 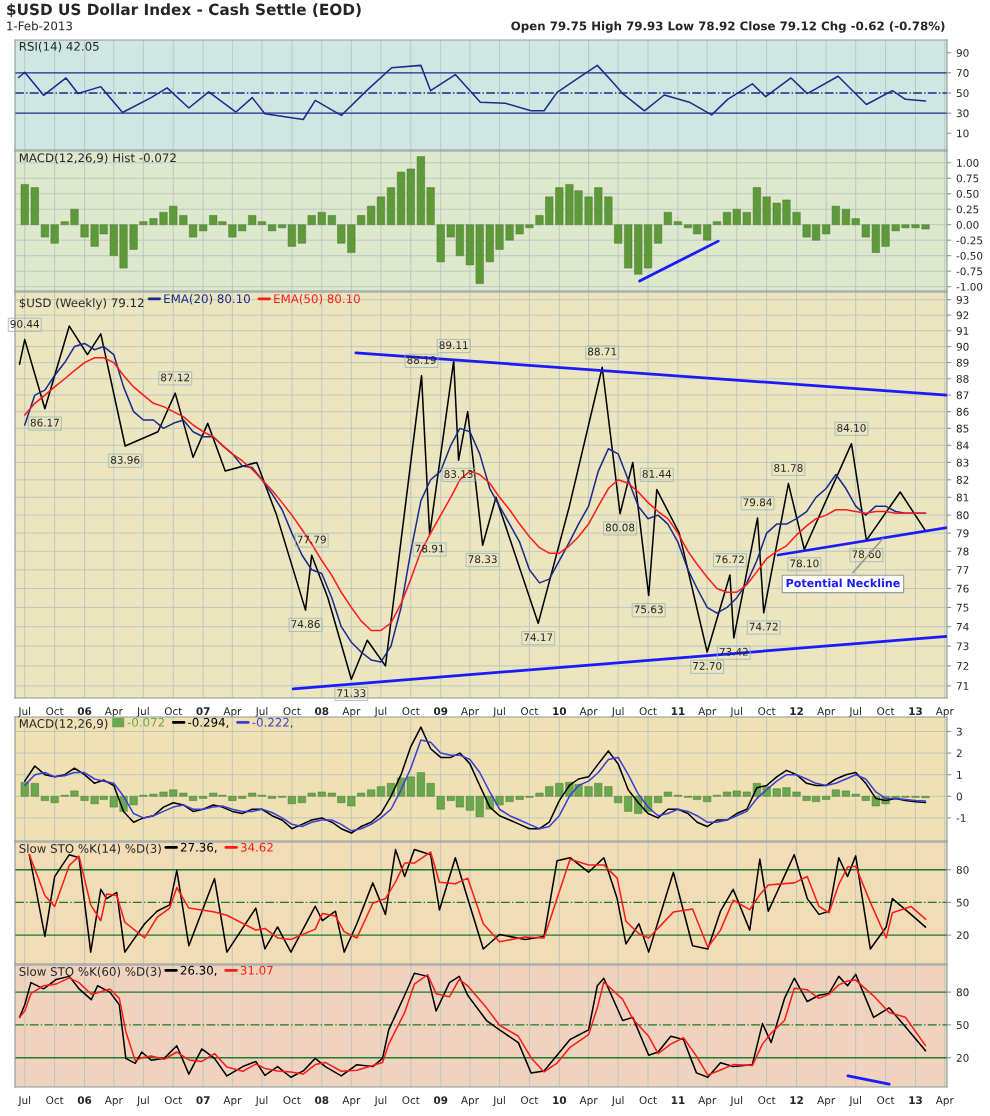 What do you see at coordinates (962, 411) in the screenshot?
I see `y-tick-label: 86` at bounding box center [962, 411].